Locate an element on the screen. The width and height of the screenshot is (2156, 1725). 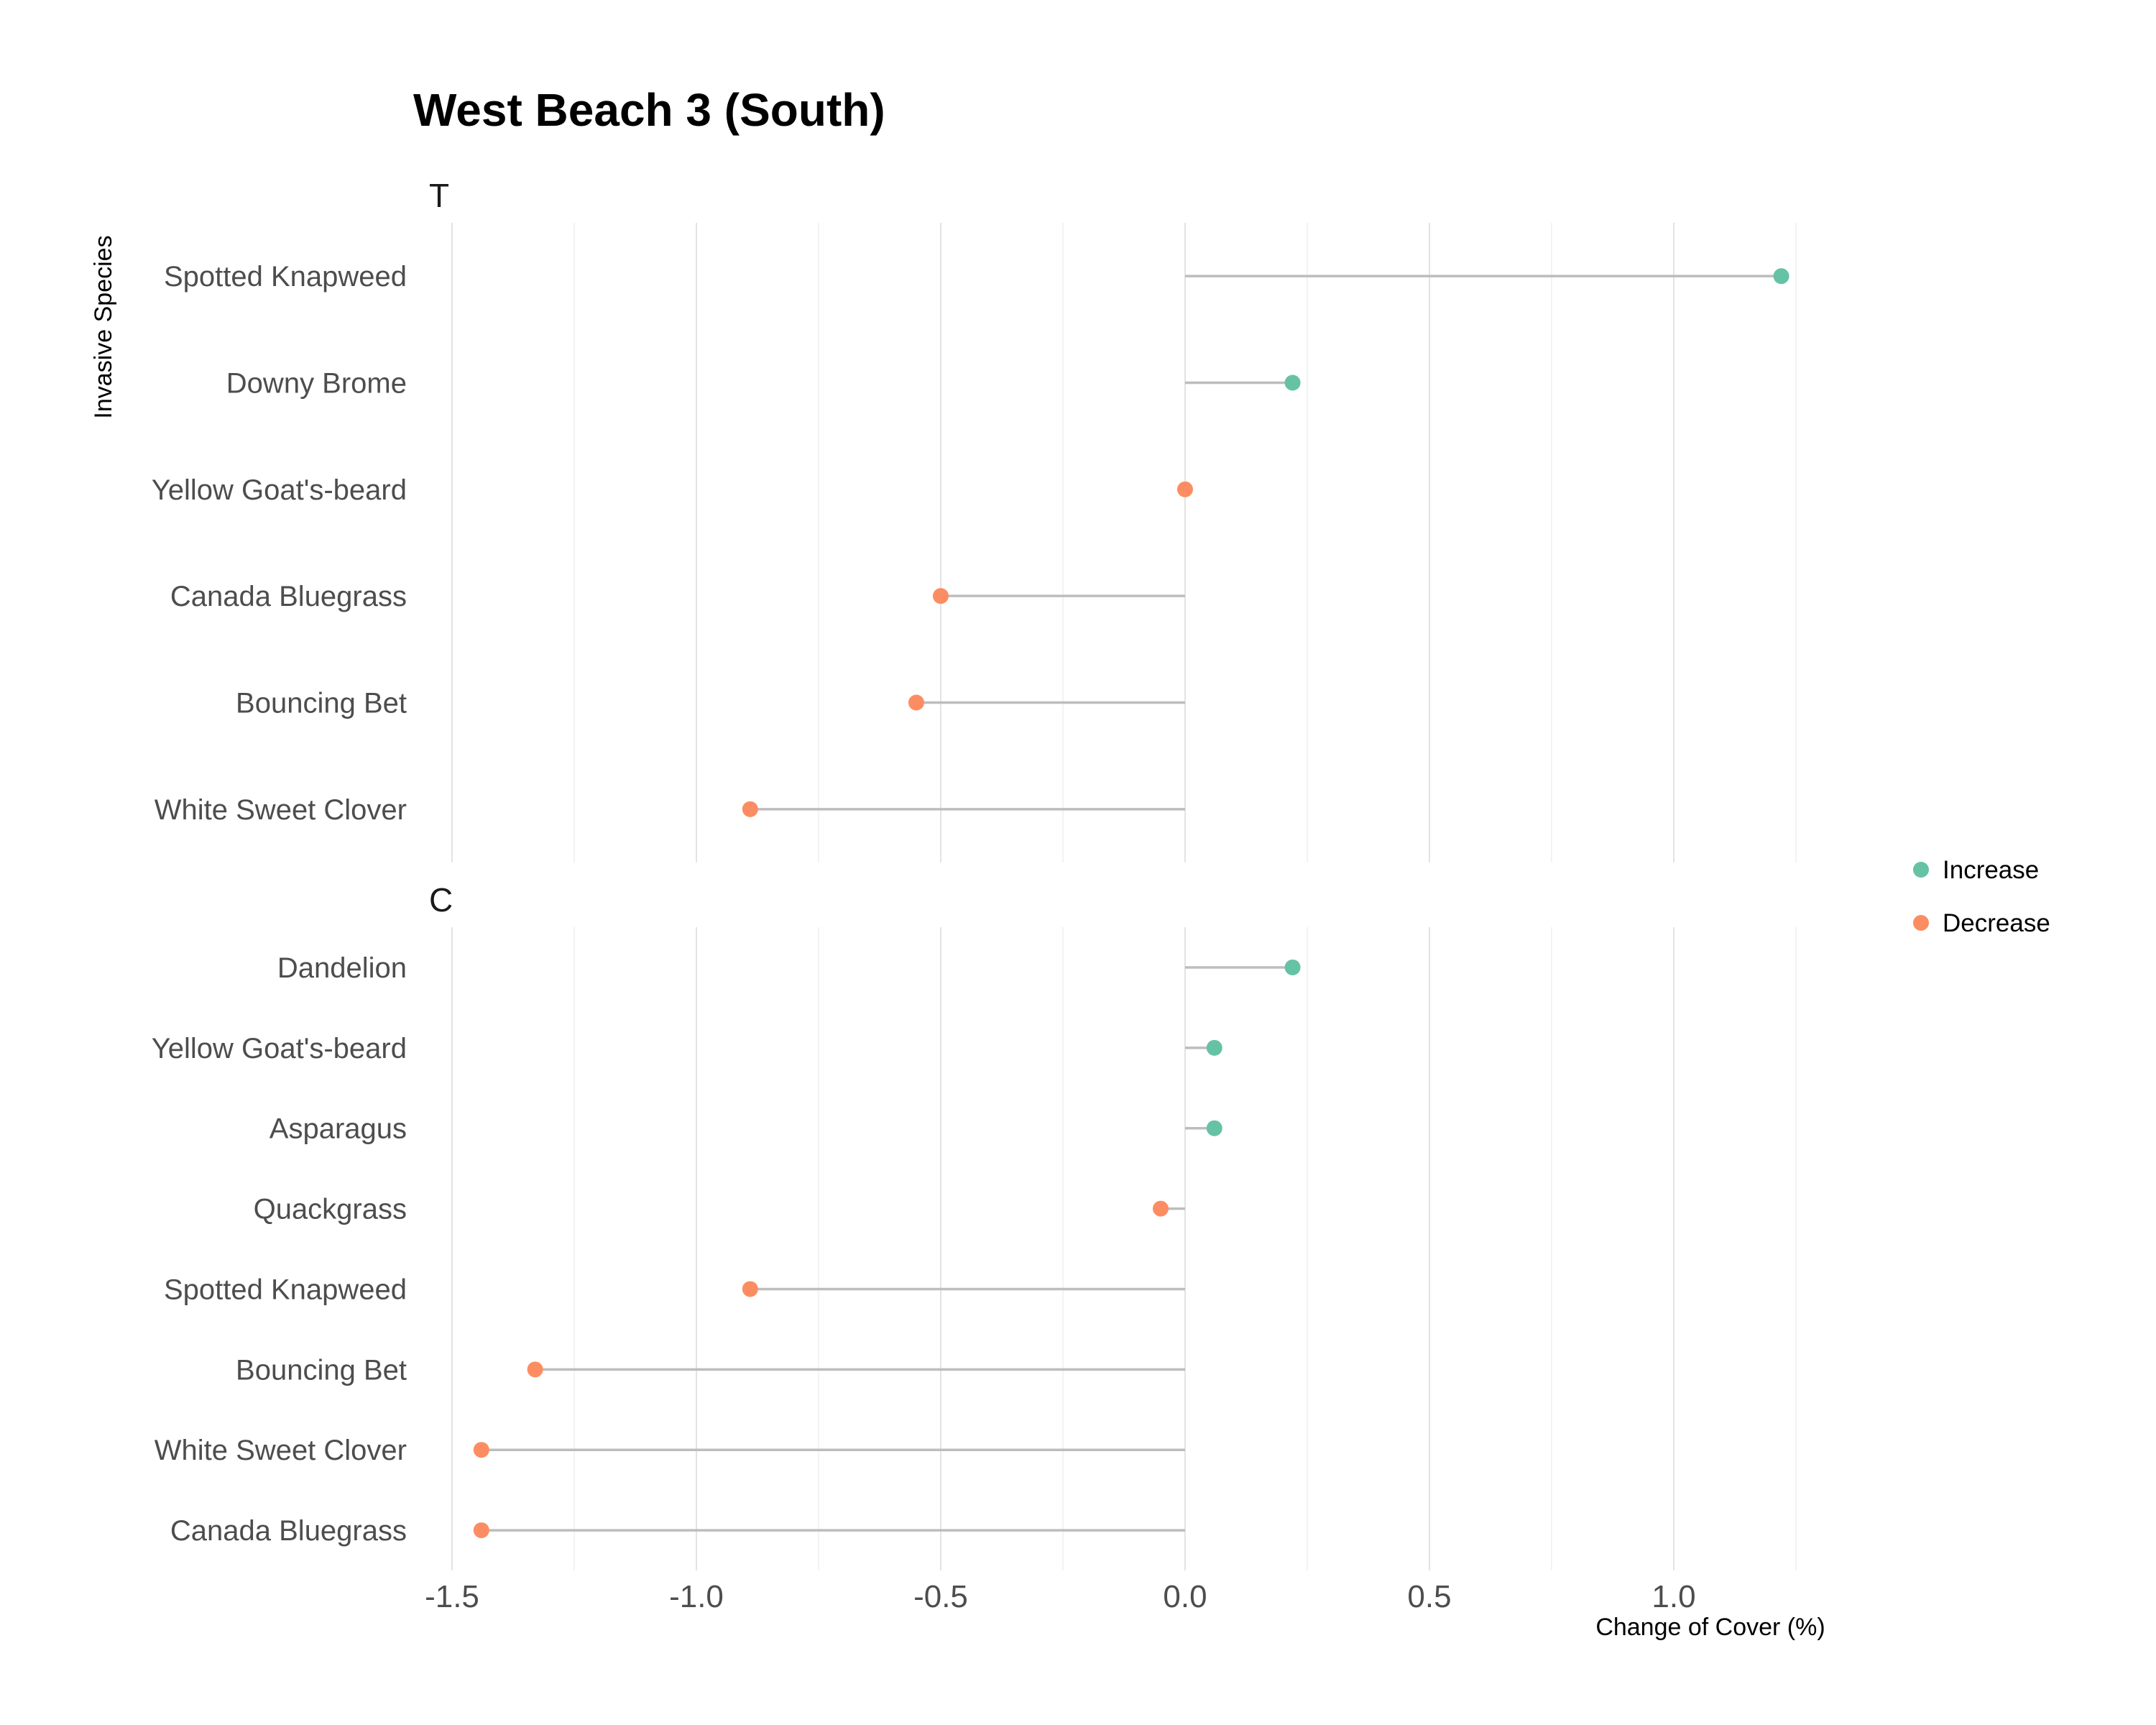
x-tick-label: -0.5 is located at coordinates (941, 1596).